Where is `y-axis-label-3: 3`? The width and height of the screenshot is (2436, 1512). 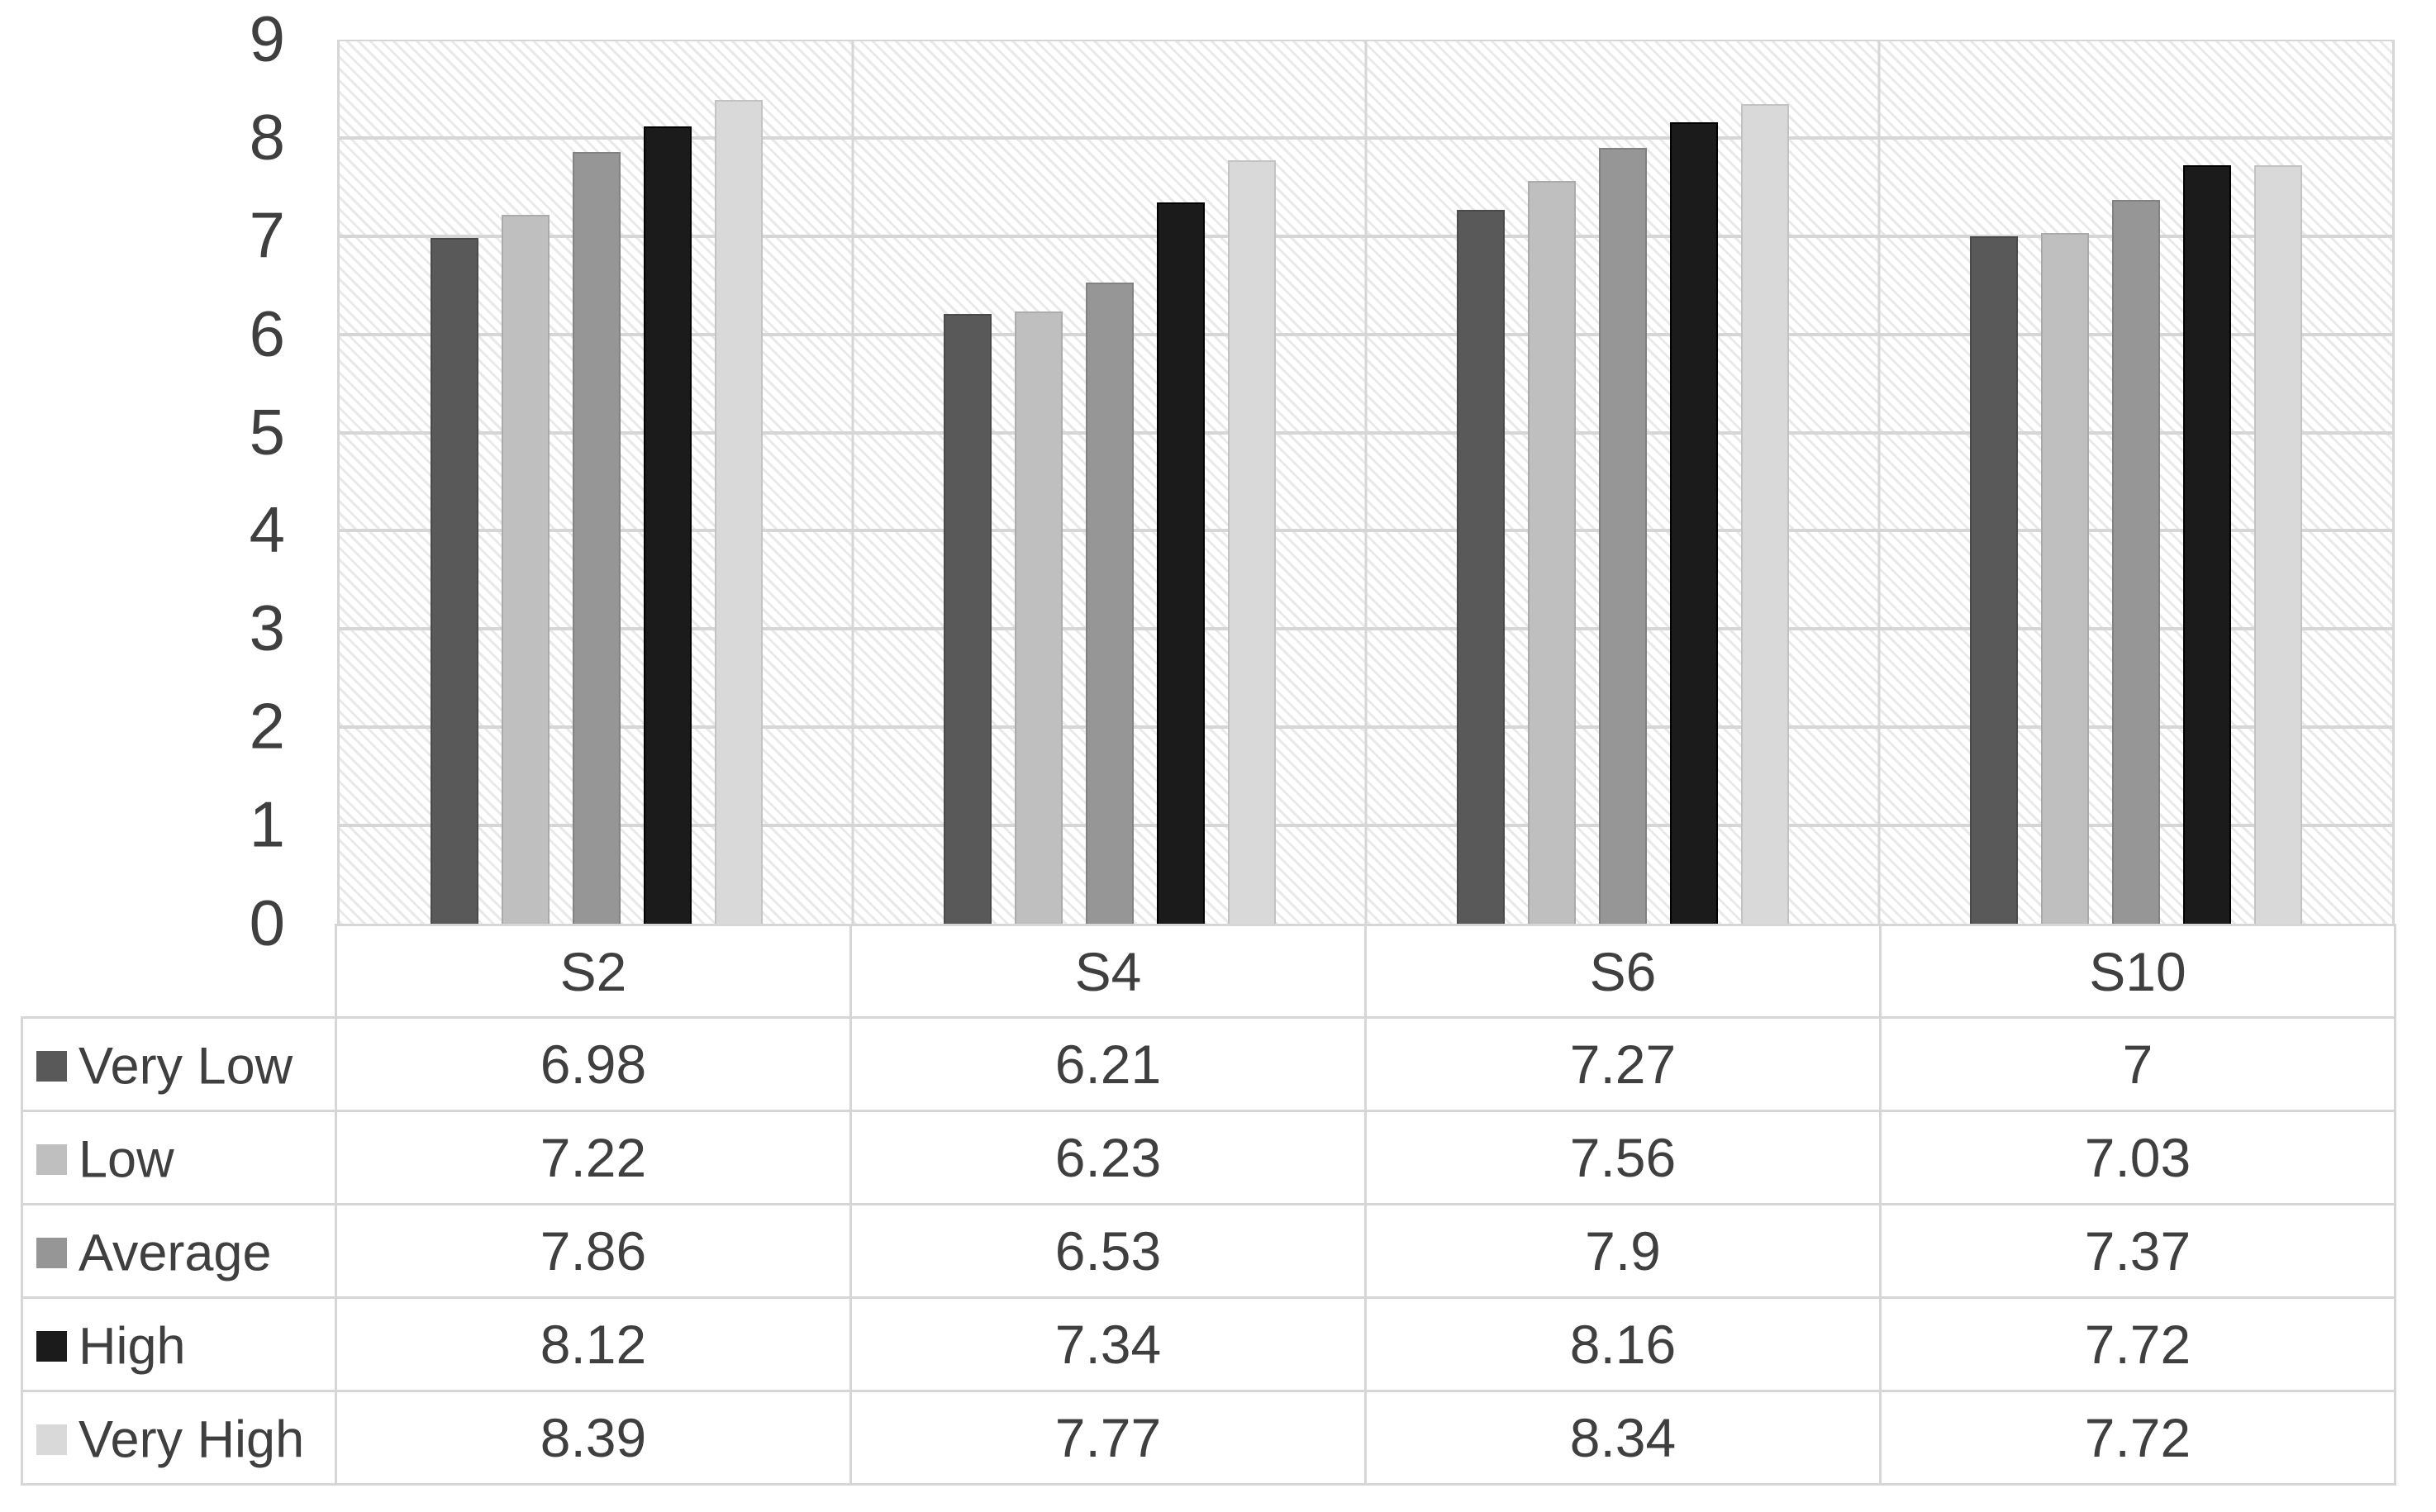
y-axis-label-3: 3 is located at coordinates (267, 627).